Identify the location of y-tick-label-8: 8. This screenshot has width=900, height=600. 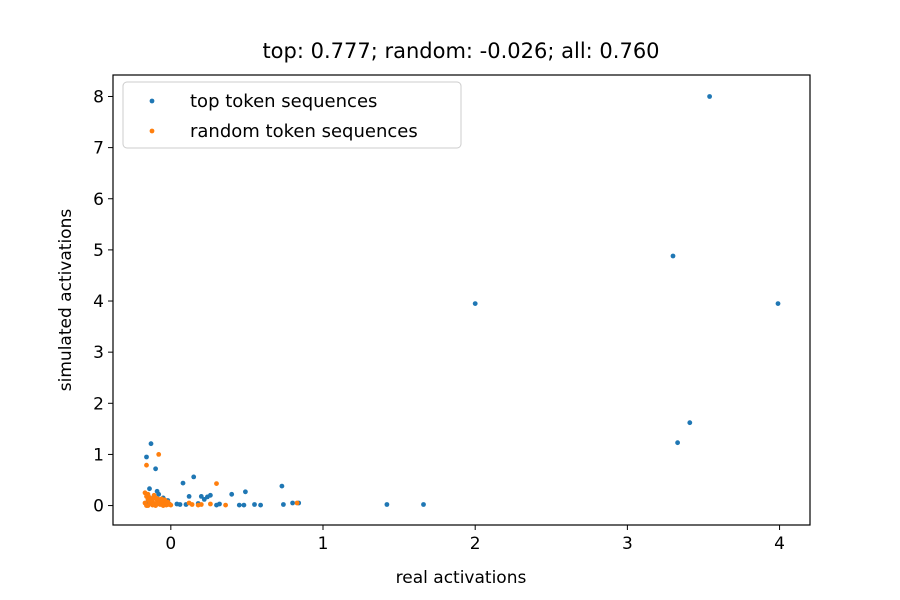
(98, 97).